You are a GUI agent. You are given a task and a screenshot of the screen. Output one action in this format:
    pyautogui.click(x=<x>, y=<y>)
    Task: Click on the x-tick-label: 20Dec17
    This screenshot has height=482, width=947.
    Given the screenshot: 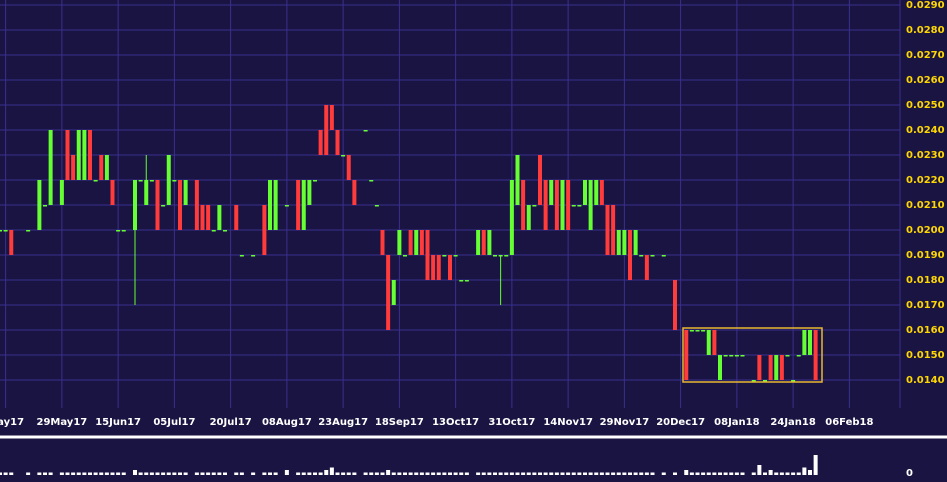 What is the action you would take?
    pyautogui.click(x=680, y=422)
    